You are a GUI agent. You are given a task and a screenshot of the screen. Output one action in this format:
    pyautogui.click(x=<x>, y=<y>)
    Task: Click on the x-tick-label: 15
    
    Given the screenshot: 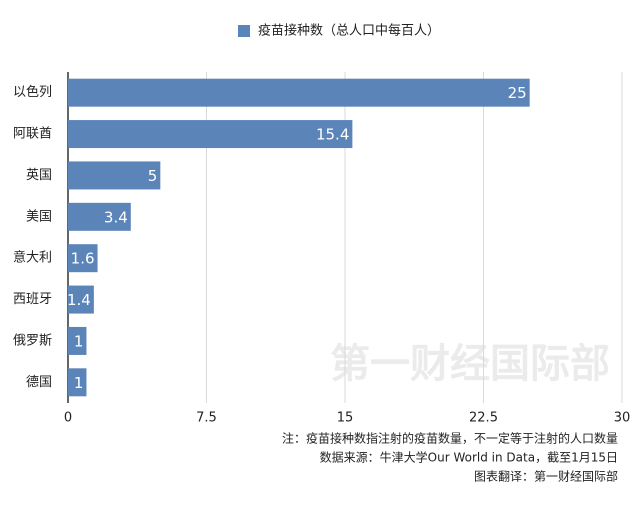 What is the action you would take?
    pyautogui.click(x=345, y=418)
    